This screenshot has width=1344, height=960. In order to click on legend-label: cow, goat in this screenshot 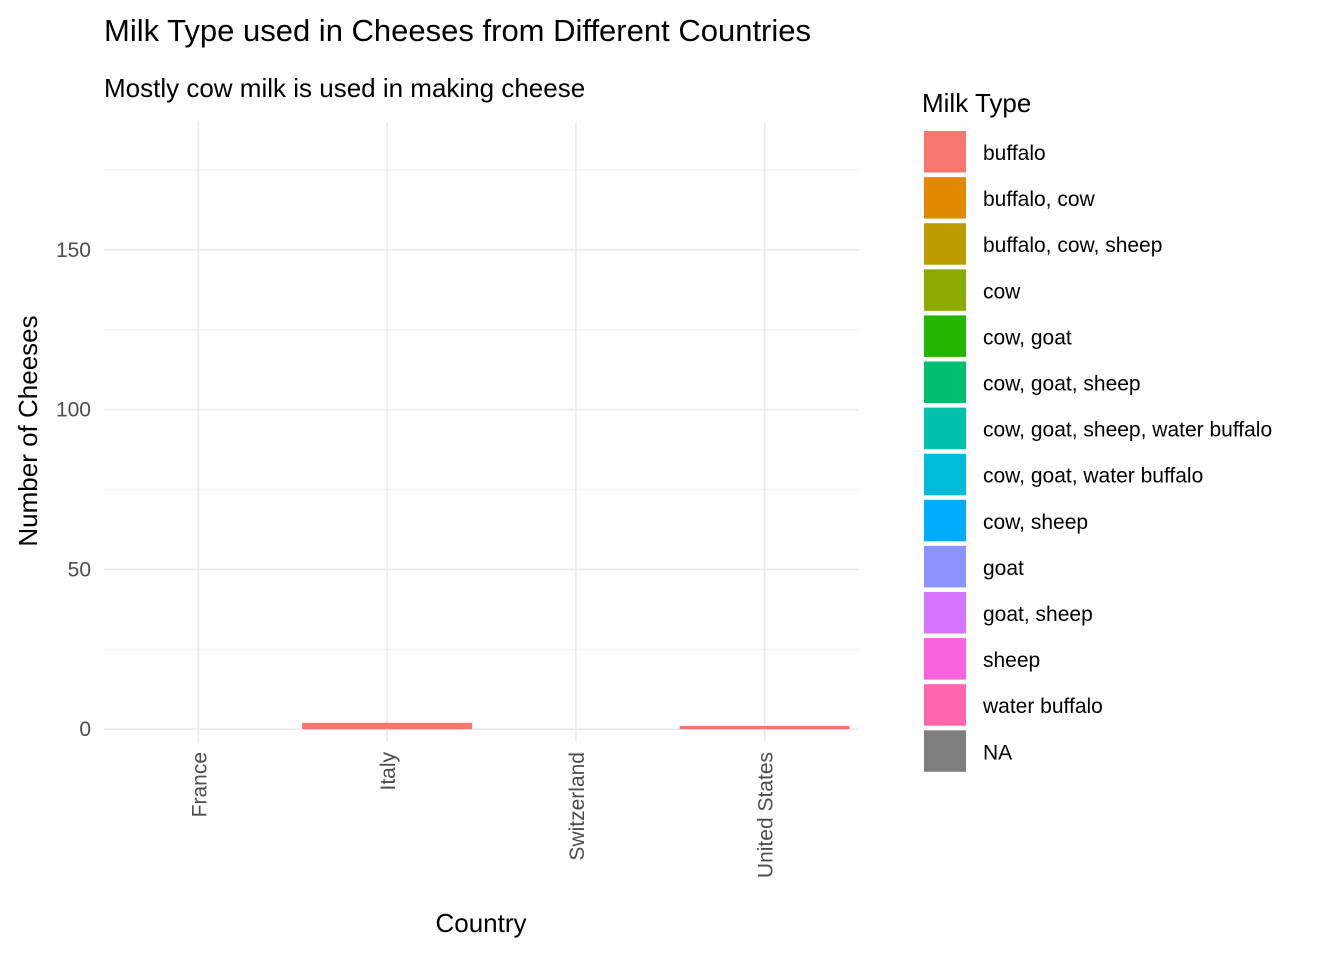, I will do `click(1027, 337)`.